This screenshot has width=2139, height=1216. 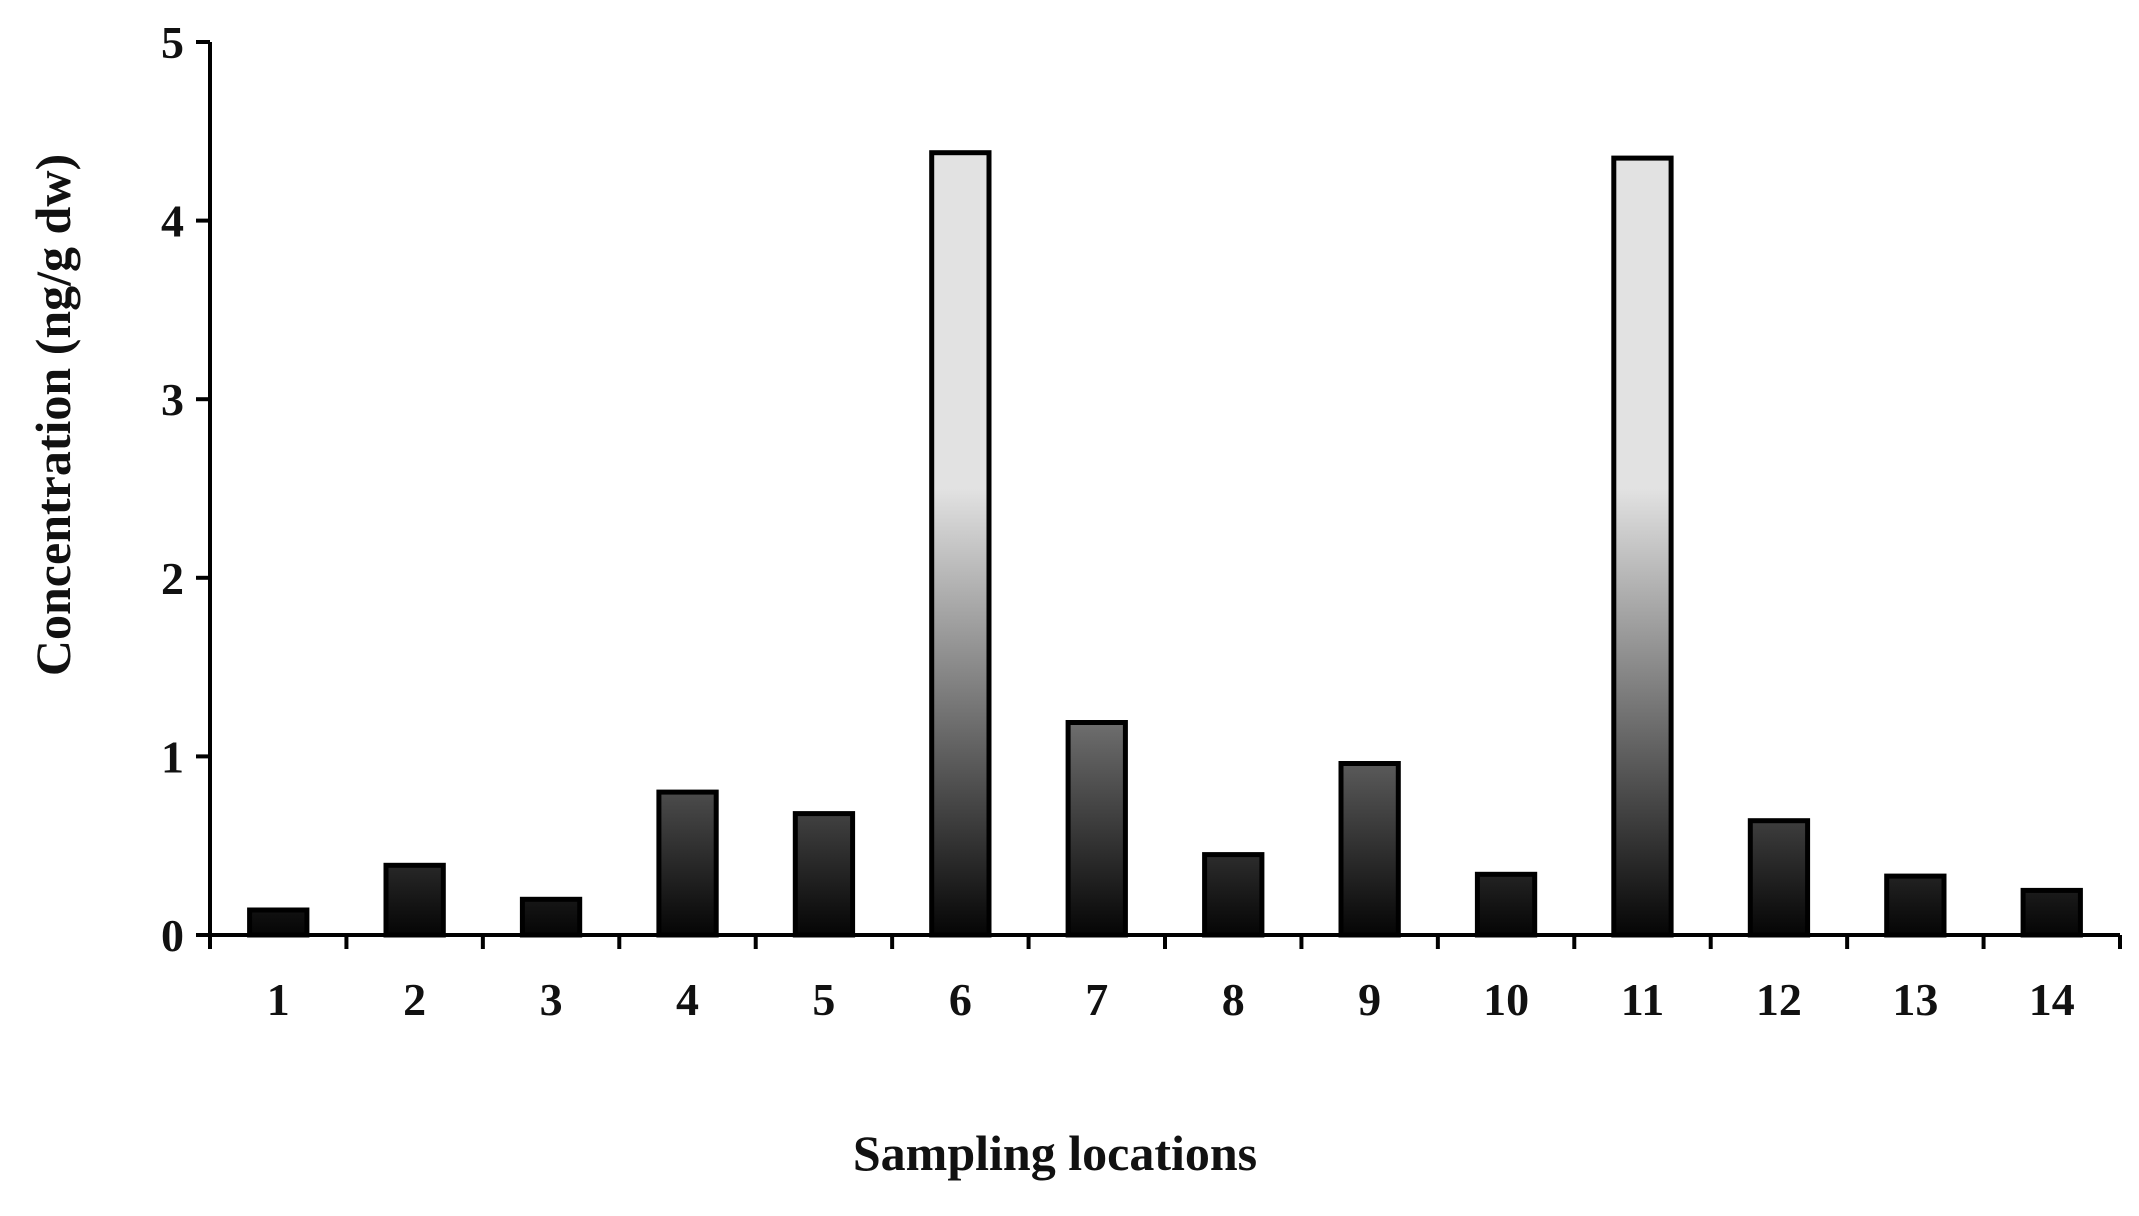 What do you see at coordinates (2052, 999) in the screenshot?
I see `x-tick-label-14: 14` at bounding box center [2052, 999].